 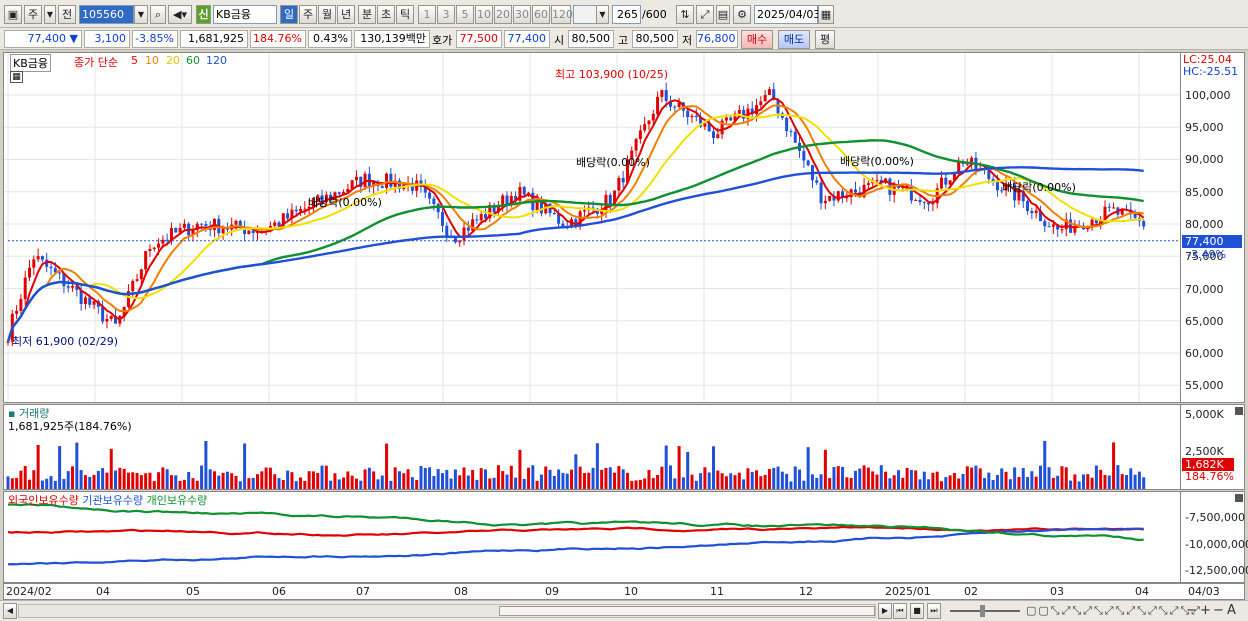 What do you see at coordinates (245, 14) in the screenshot?
I see `stock-name-field: KB금융` at bounding box center [245, 14].